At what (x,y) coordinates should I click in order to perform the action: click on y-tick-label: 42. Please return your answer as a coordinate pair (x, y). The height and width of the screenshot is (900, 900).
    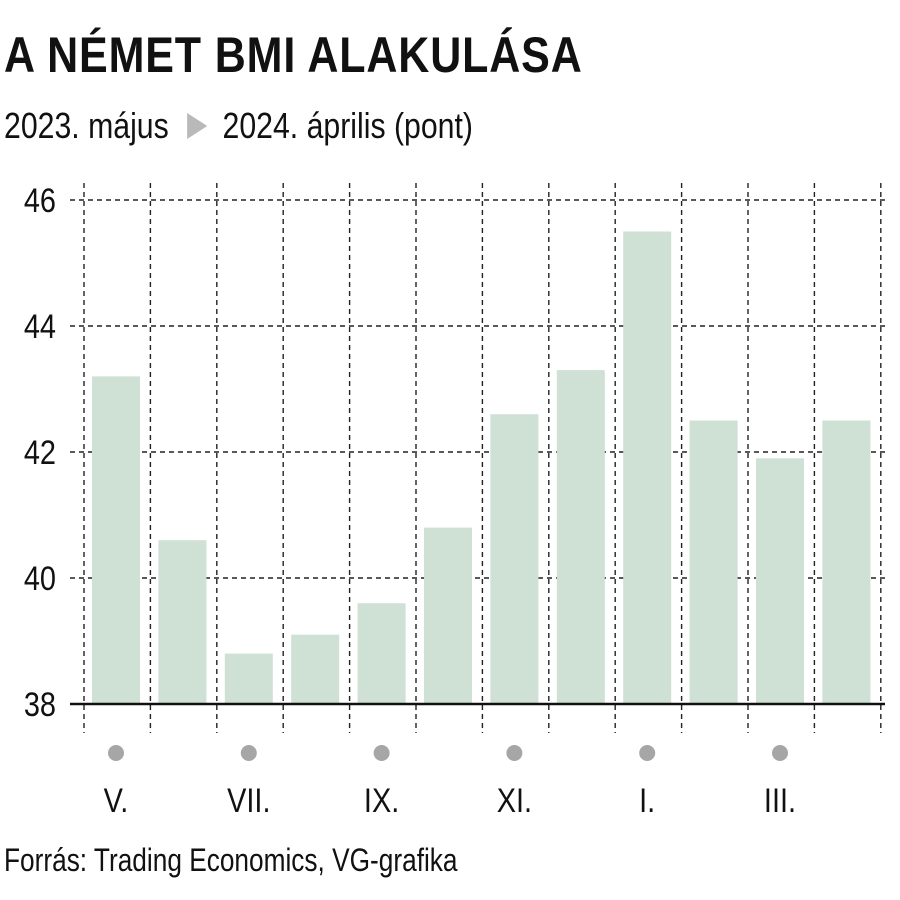
    Looking at the image, I should click on (40, 452).